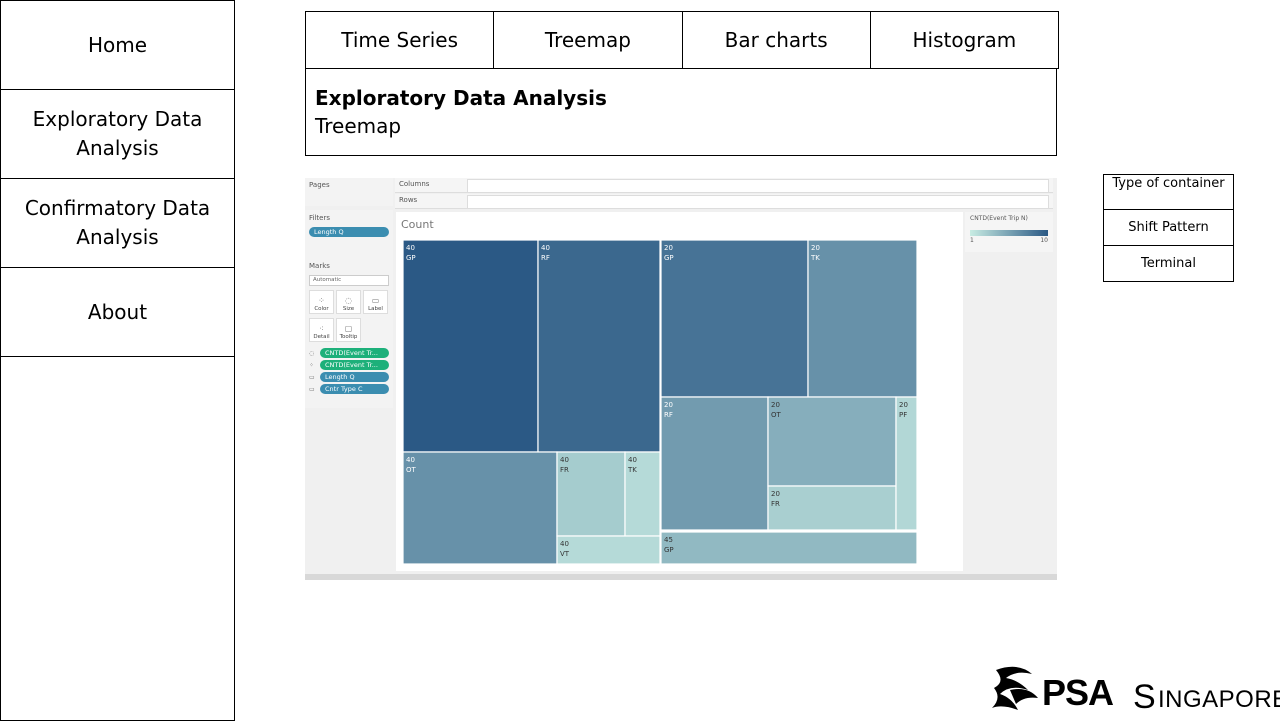  I want to click on detail-icon: ⁖, so click(321, 328).